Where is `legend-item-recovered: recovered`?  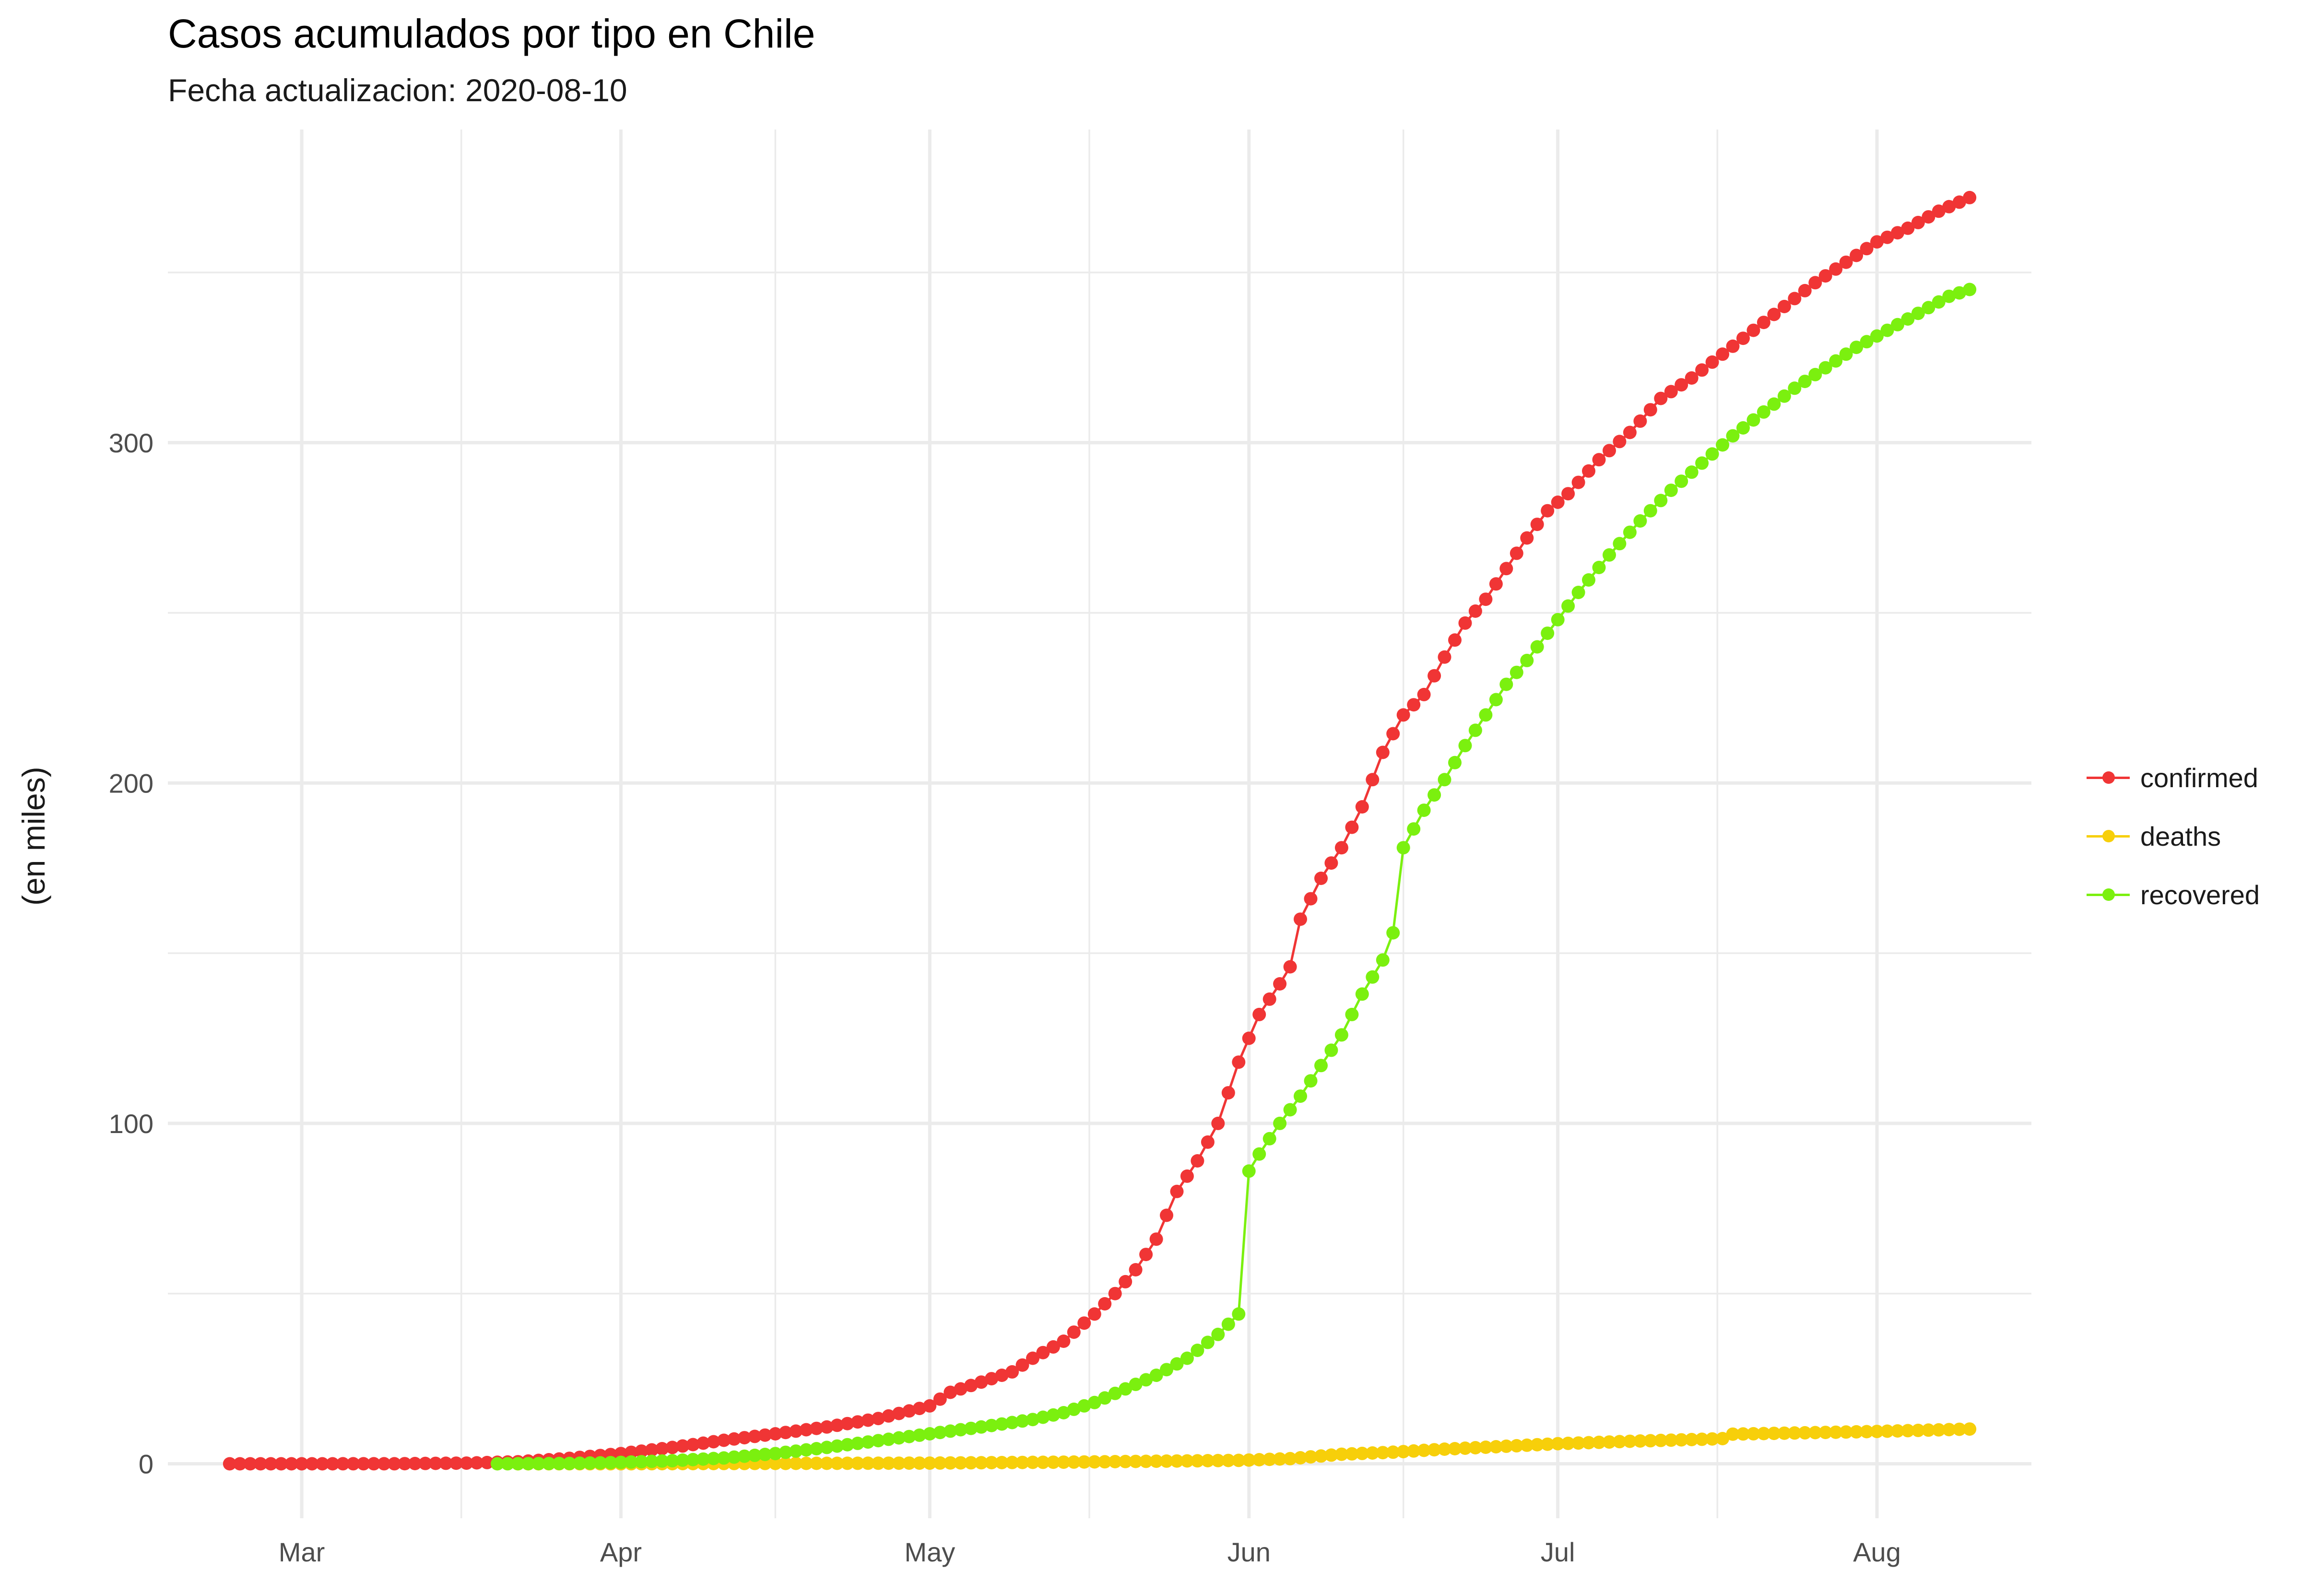
legend-item-recovered: recovered is located at coordinates (2173, 894).